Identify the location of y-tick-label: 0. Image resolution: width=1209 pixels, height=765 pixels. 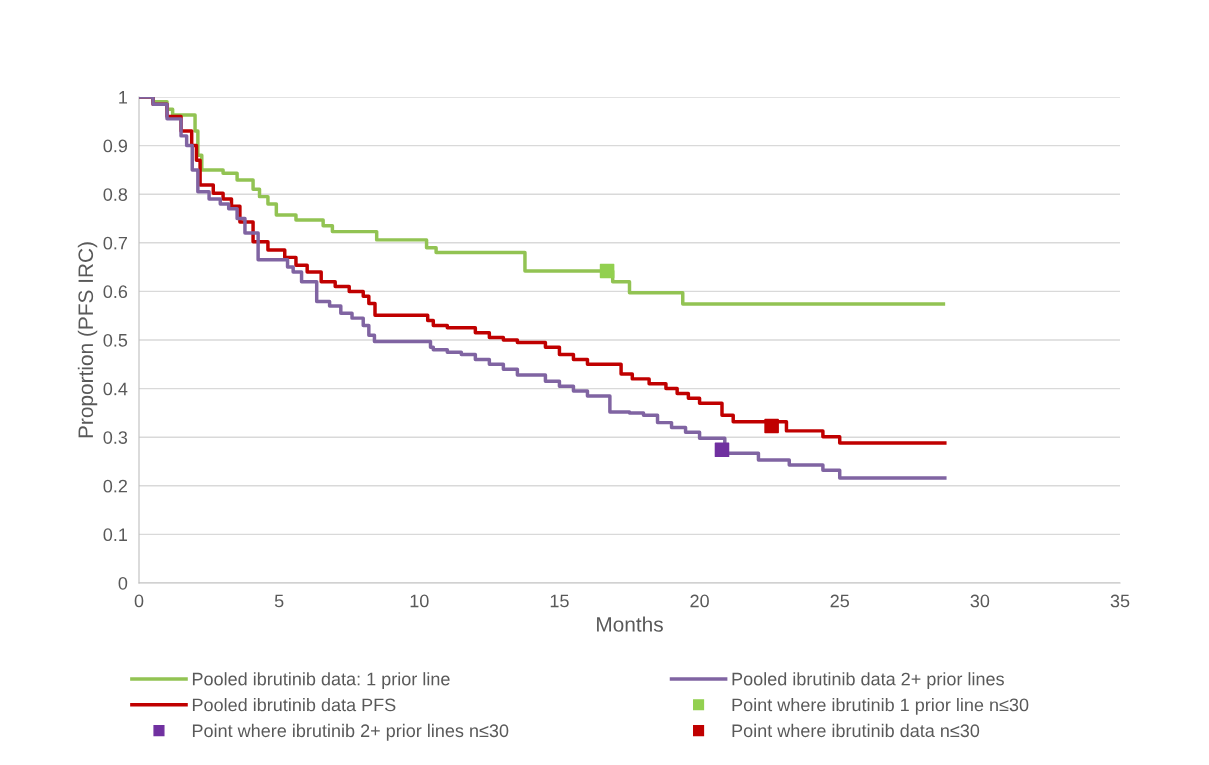
(123, 583).